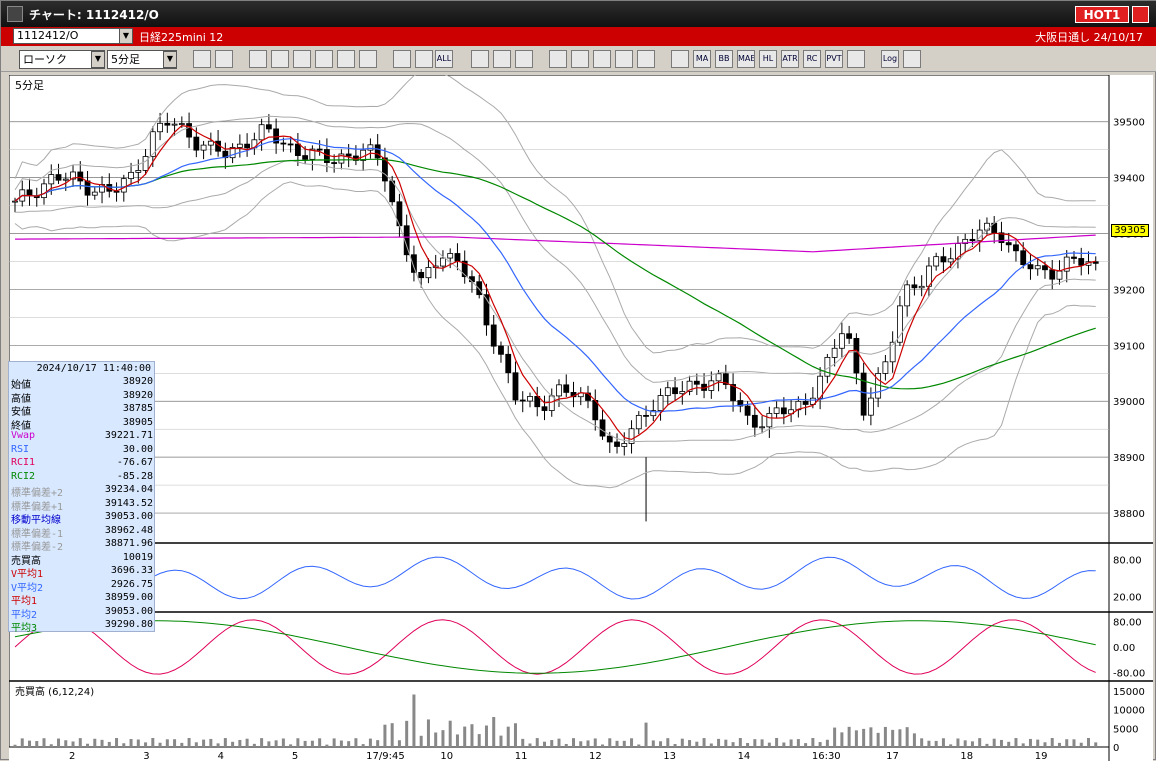 The height and width of the screenshot is (761, 1156). What do you see at coordinates (142, 59) in the screenshot?
I see `period-select: 5分足` at bounding box center [142, 59].